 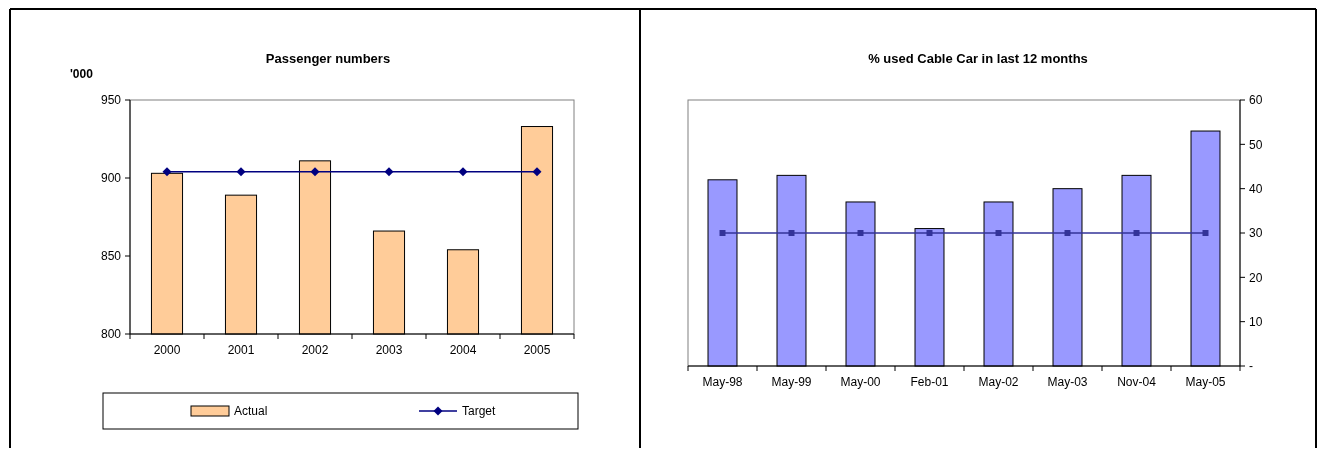 What do you see at coordinates (479, 411) in the screenshot?
I see `legend-label: Target` at bounding box center [479, 411].